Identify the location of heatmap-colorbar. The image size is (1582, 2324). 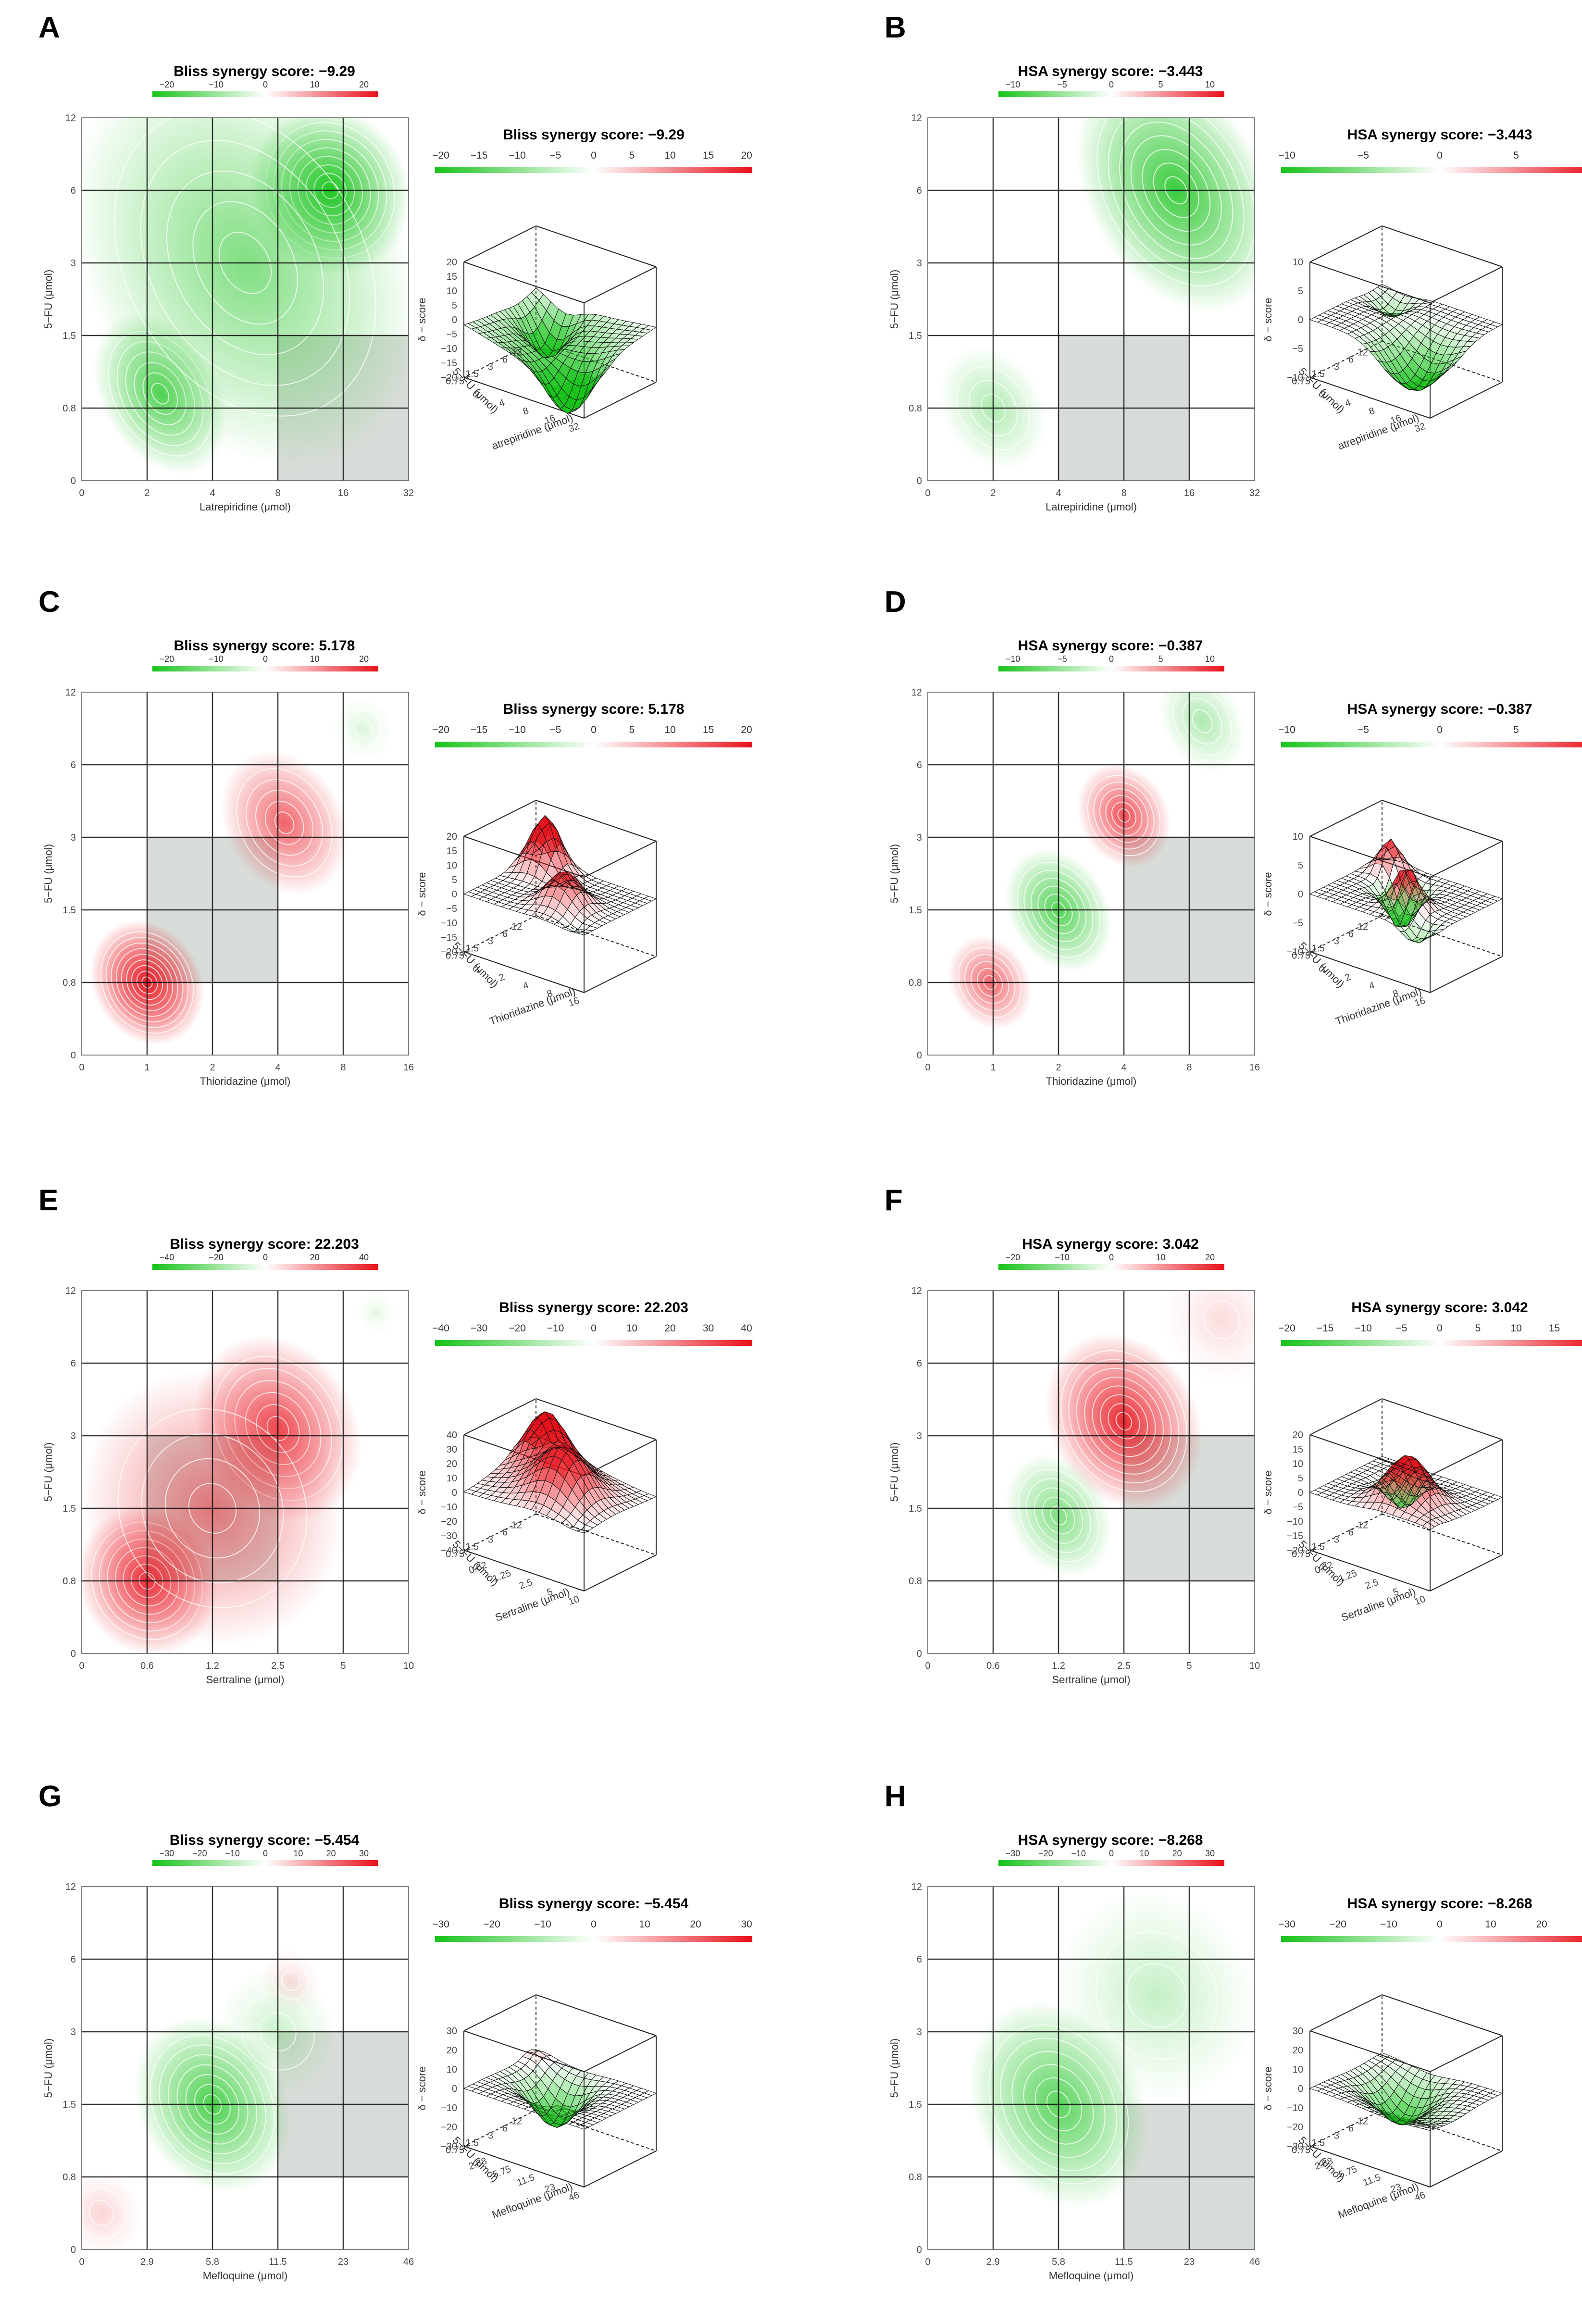
(1111, 1863).